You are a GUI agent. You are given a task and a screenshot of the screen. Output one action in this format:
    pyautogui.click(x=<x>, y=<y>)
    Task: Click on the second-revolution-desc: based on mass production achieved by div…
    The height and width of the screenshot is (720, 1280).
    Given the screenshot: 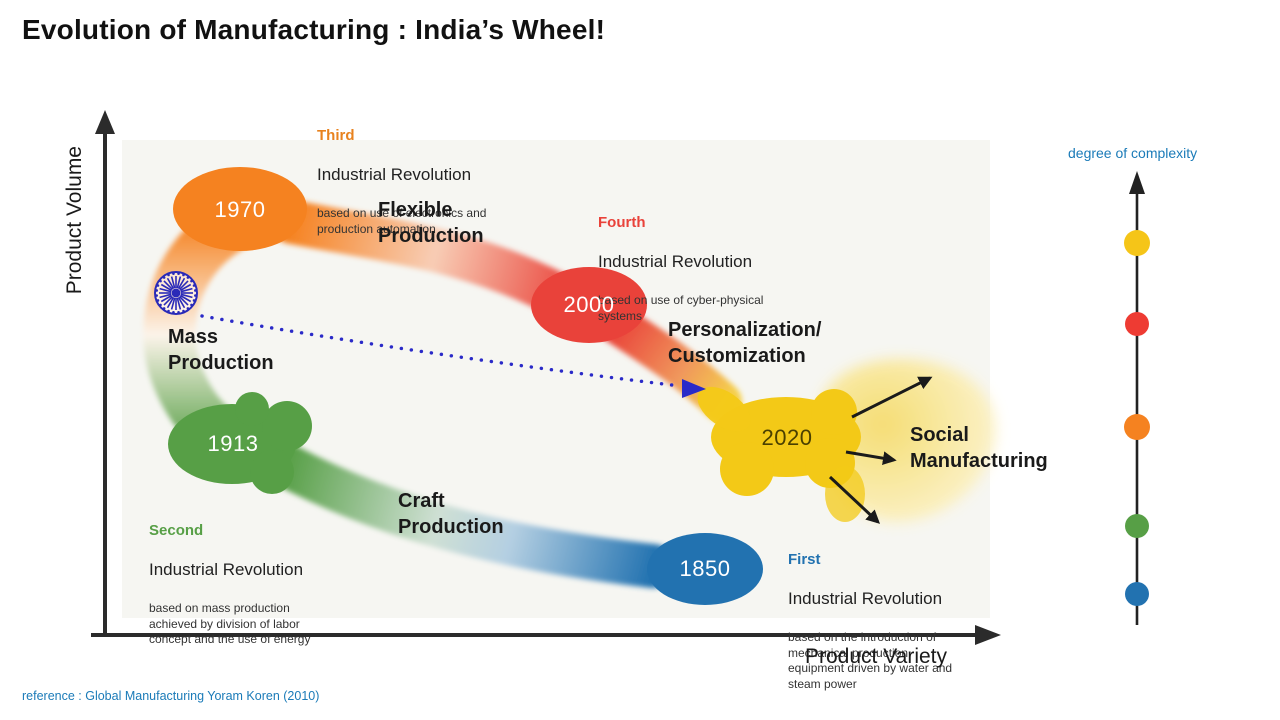 What is the action you would take?
    pyautogui.click(x=230, y=623)
    